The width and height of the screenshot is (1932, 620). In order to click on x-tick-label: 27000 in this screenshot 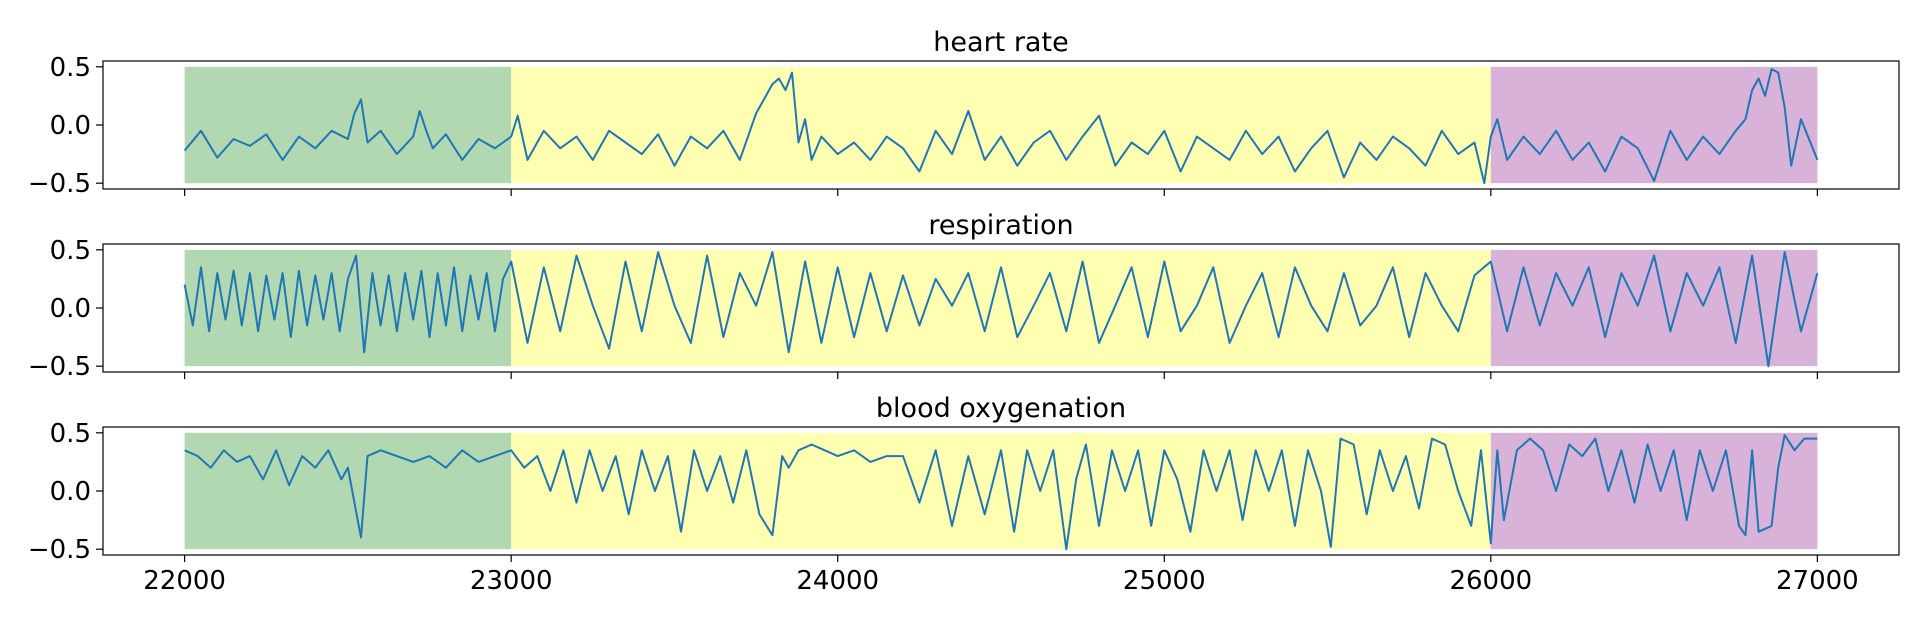, I will do `click(1817, 581)`.